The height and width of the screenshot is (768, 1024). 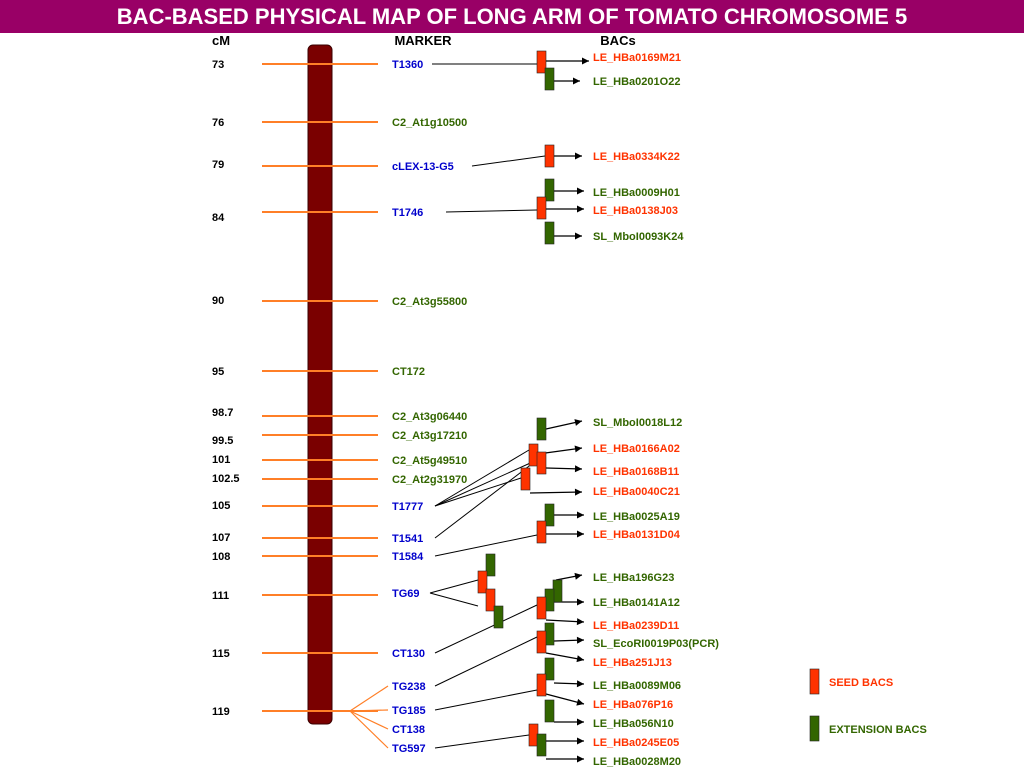 What do you see at coordinates (429, 417) in the screenshot?
I see `marker-label: C2_At3g06440` at bounding box center [429, 417].